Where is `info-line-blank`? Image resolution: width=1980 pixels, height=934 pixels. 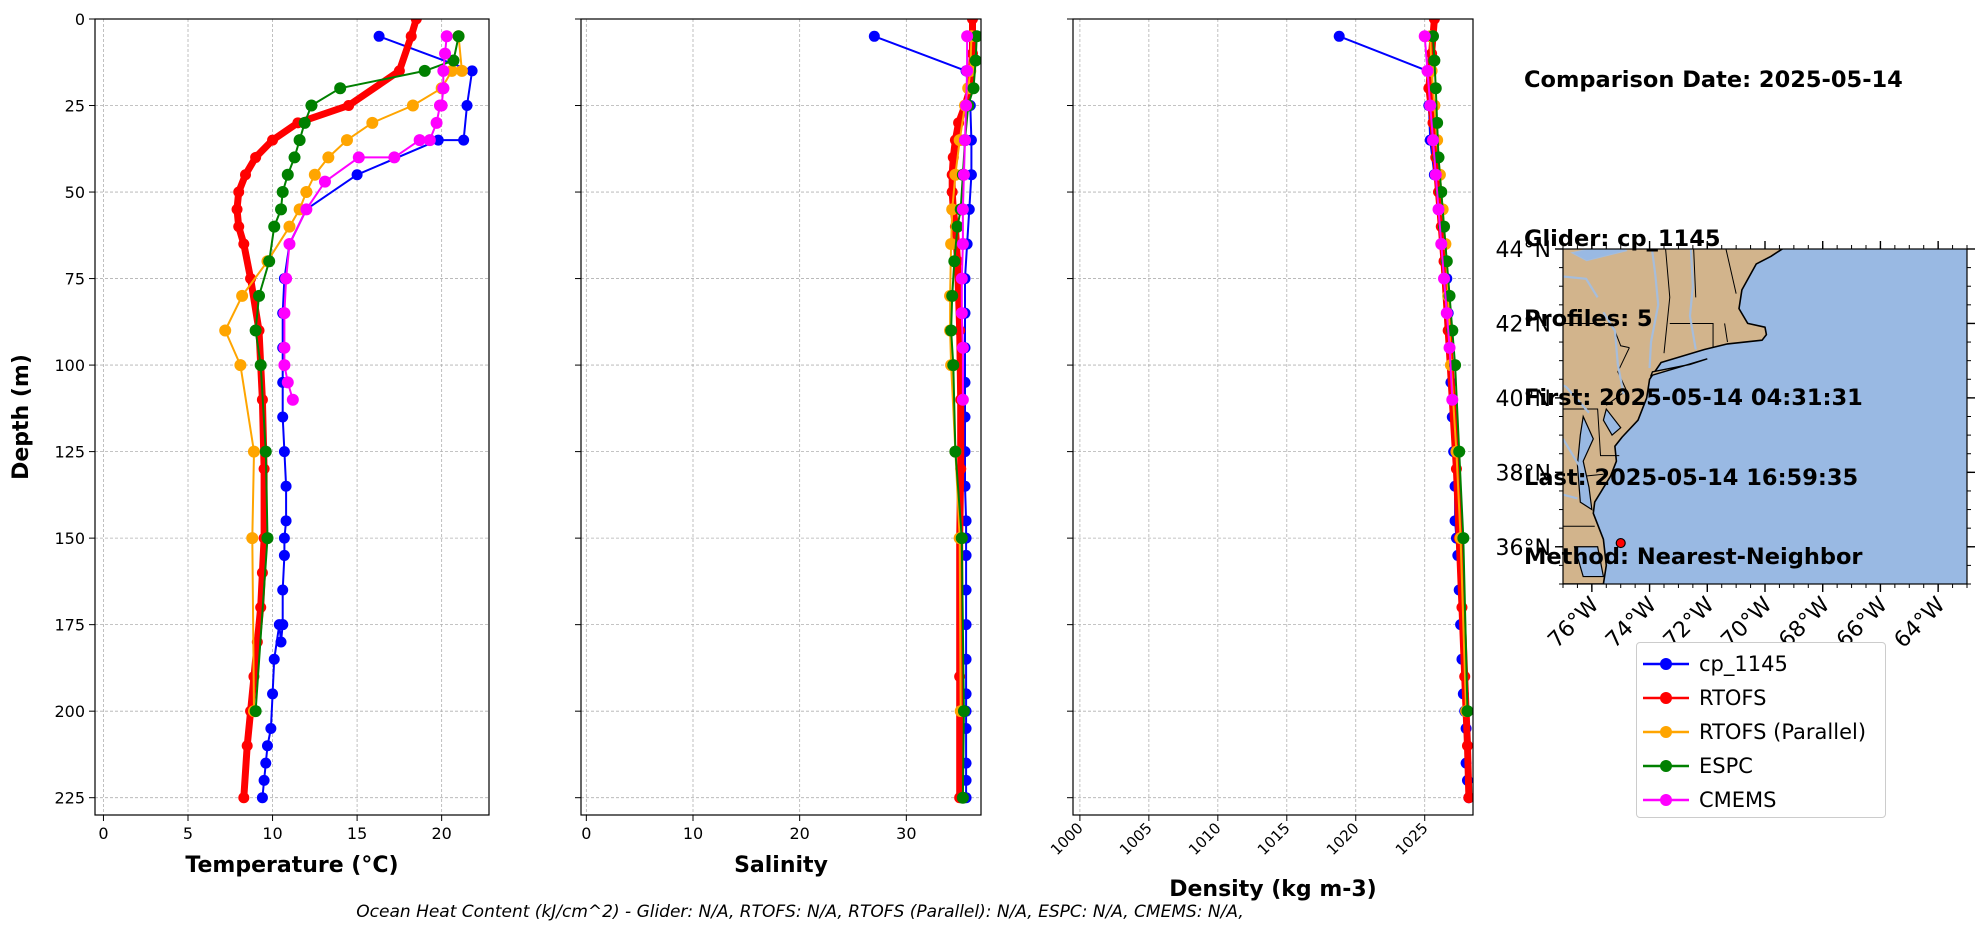
info-line-blank is located at coordinates (1713, 160).